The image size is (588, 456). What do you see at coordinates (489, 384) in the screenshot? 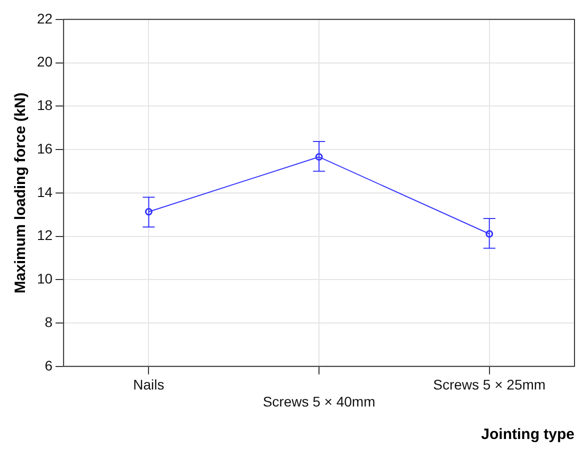
I see `x-tick-label: Screws 5 × 25mm` at bounding box center [489, 384].